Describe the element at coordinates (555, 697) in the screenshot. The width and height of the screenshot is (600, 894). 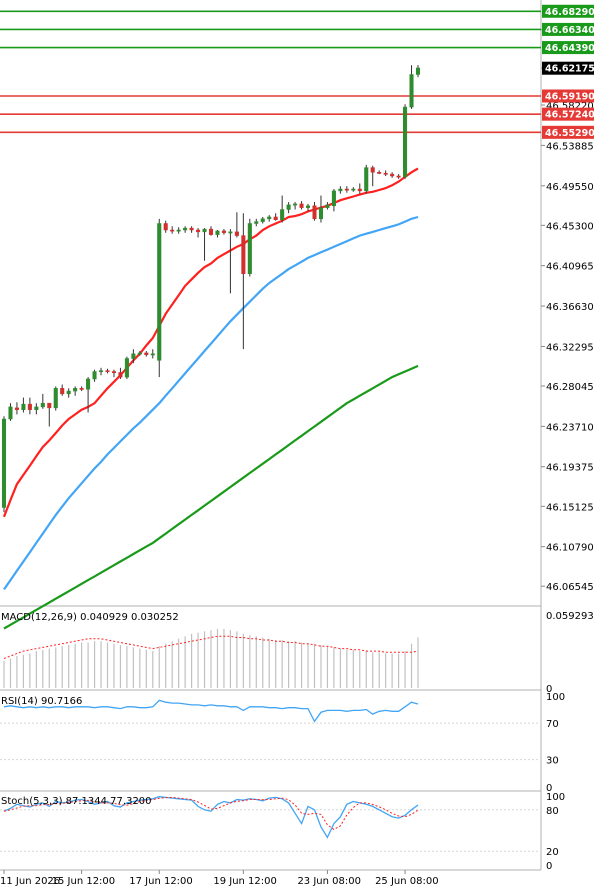
I see `rsi-tick-label: 100` at that location.